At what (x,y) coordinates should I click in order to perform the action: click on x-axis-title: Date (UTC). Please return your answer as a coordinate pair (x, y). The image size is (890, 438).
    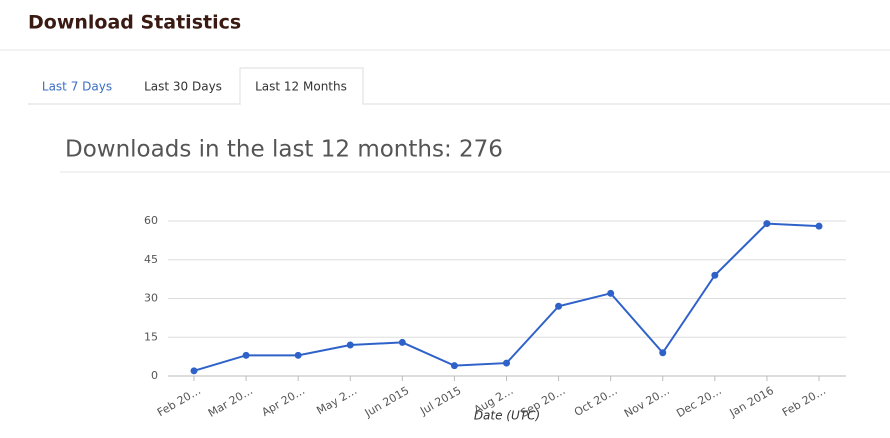
    Looking at the image, I should click on (507, 416).